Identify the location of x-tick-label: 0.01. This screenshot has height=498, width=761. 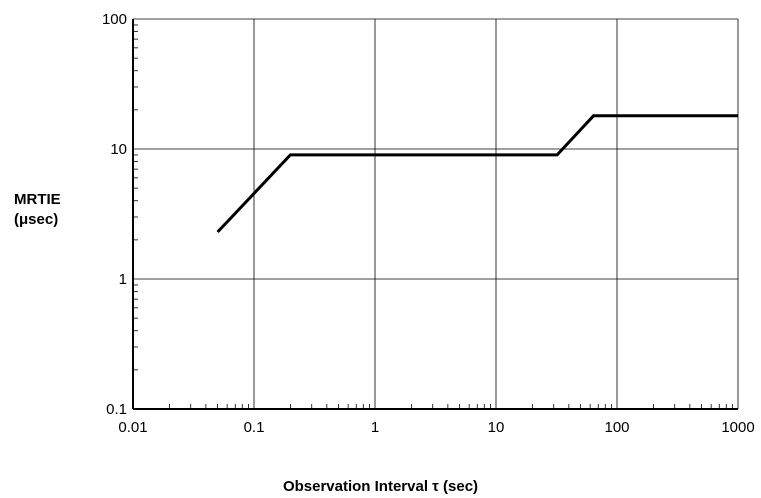
(132, 427).